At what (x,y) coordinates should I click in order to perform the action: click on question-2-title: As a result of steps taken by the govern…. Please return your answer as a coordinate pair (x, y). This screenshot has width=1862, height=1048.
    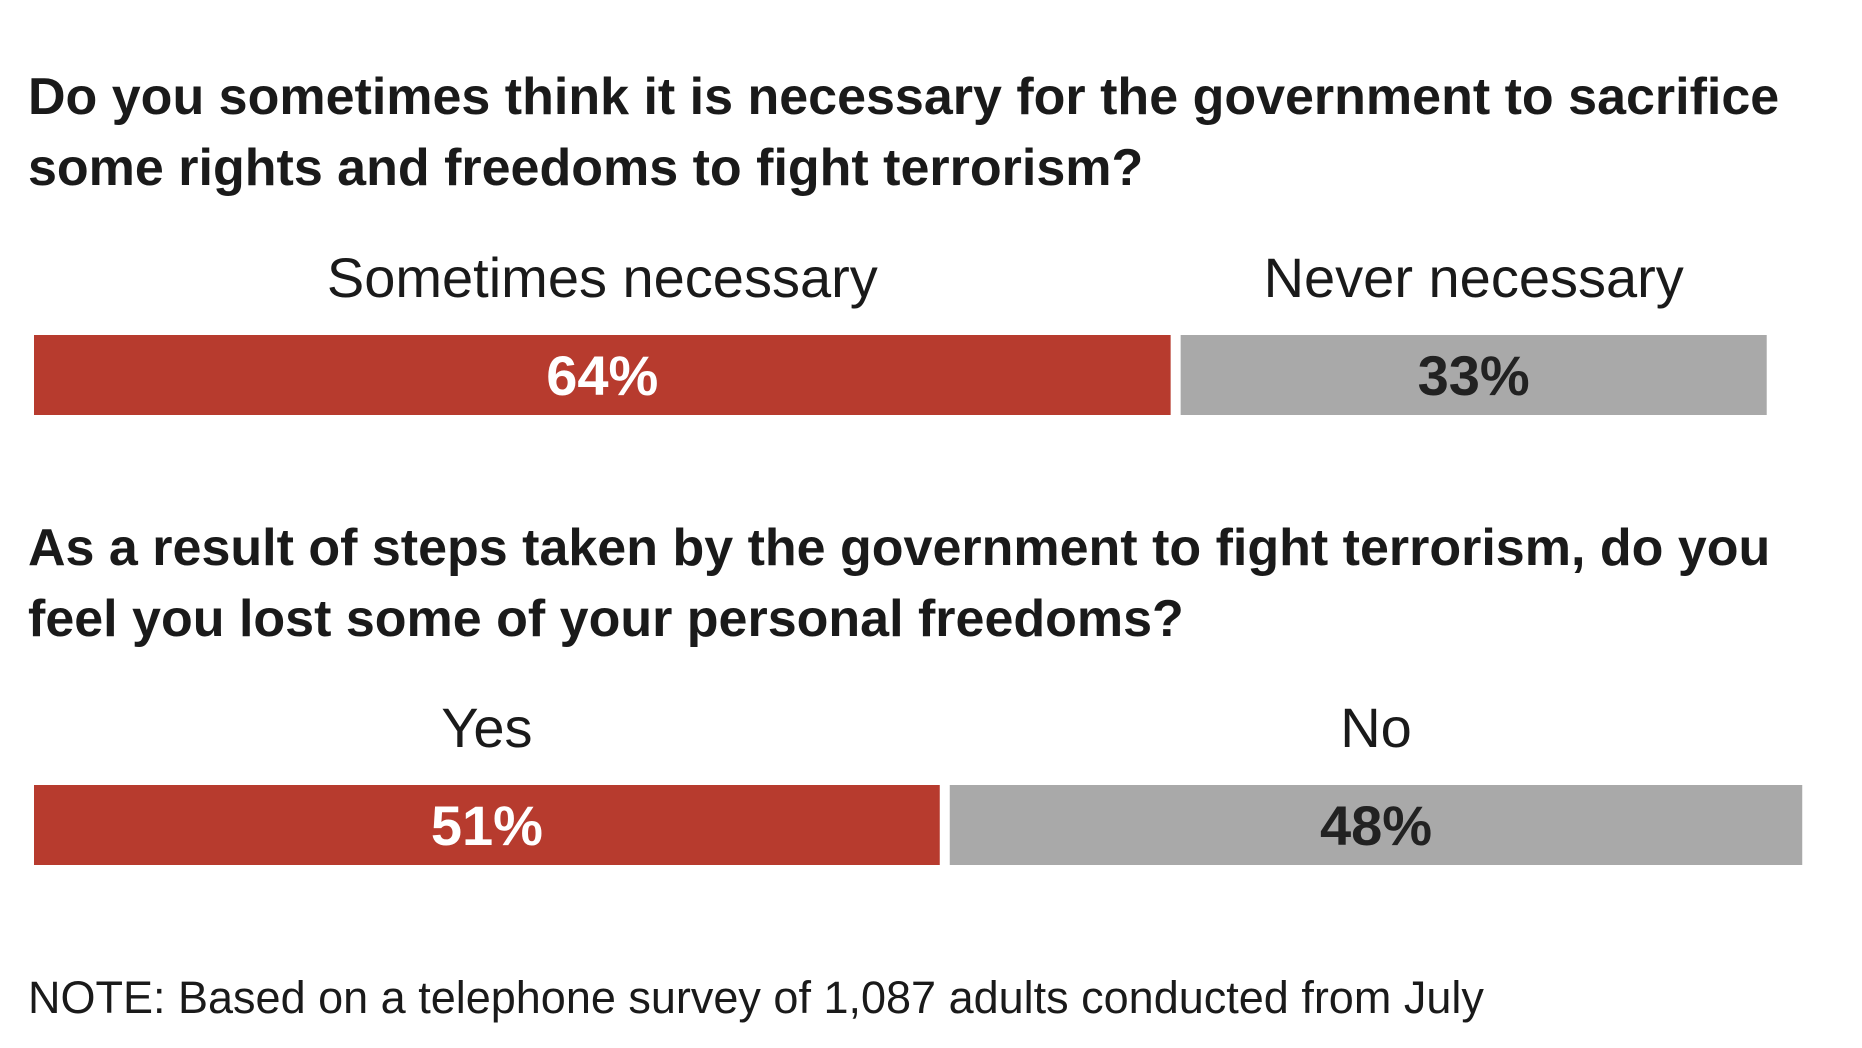
    Looking at the image, I should click on (899, 583).